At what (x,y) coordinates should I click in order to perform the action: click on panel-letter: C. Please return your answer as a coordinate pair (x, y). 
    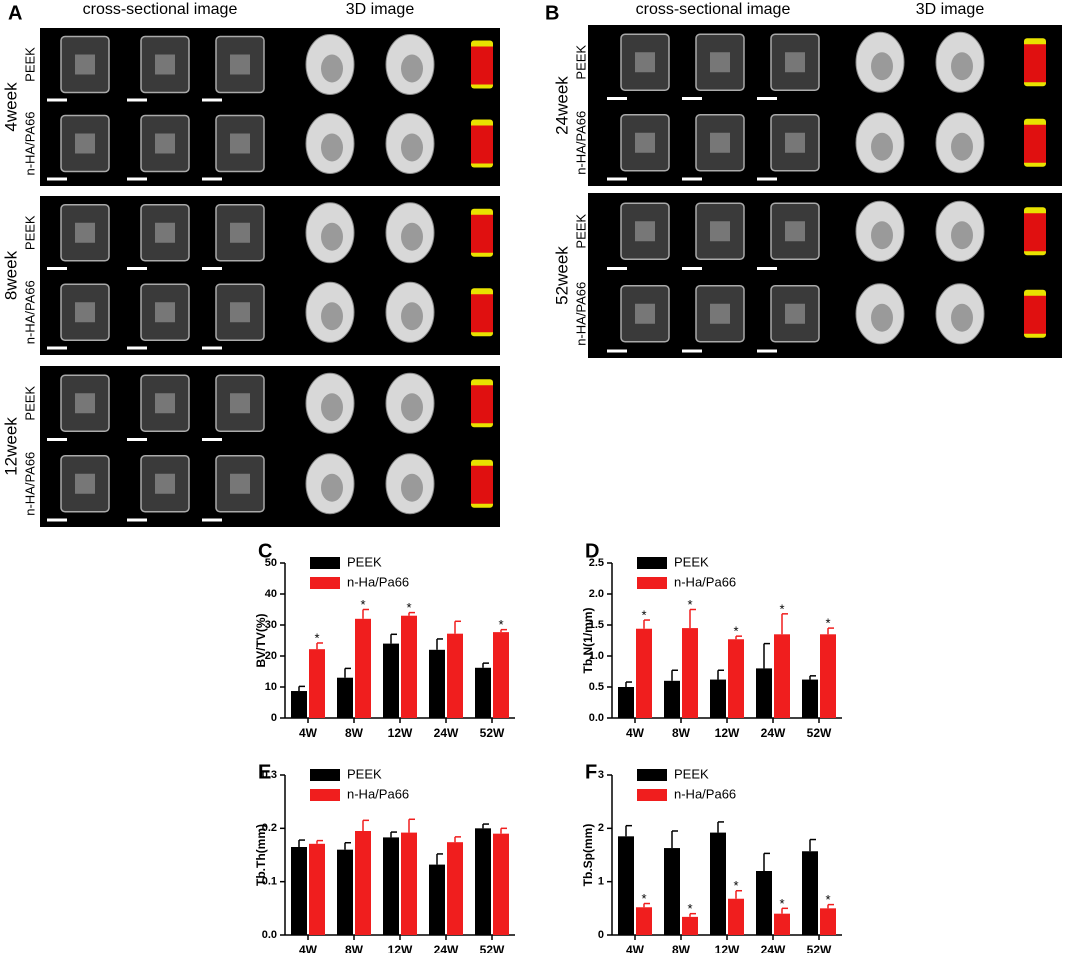
    Looking at the image, I should click on (265, 551).